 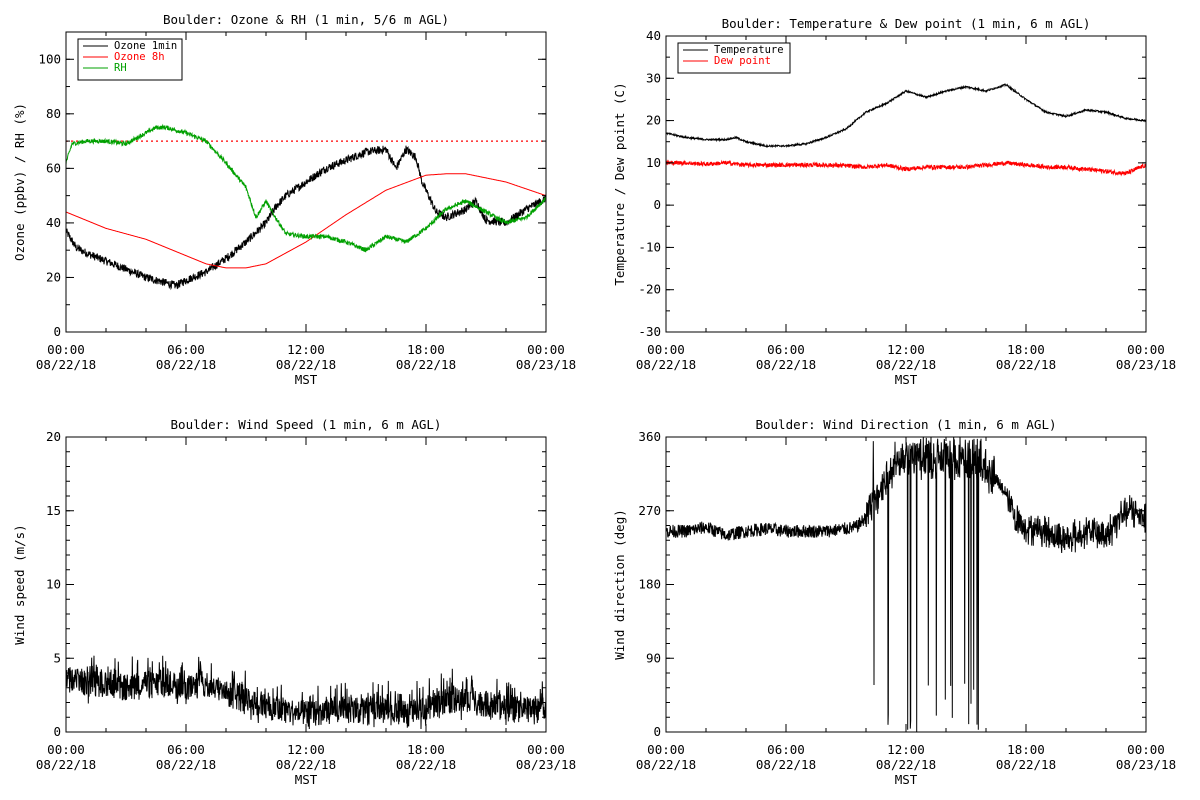 I want to click on chart-title: Boulder: Ozone & RH (1 min, 5/6 m AGL), so click(x=306, y=19).